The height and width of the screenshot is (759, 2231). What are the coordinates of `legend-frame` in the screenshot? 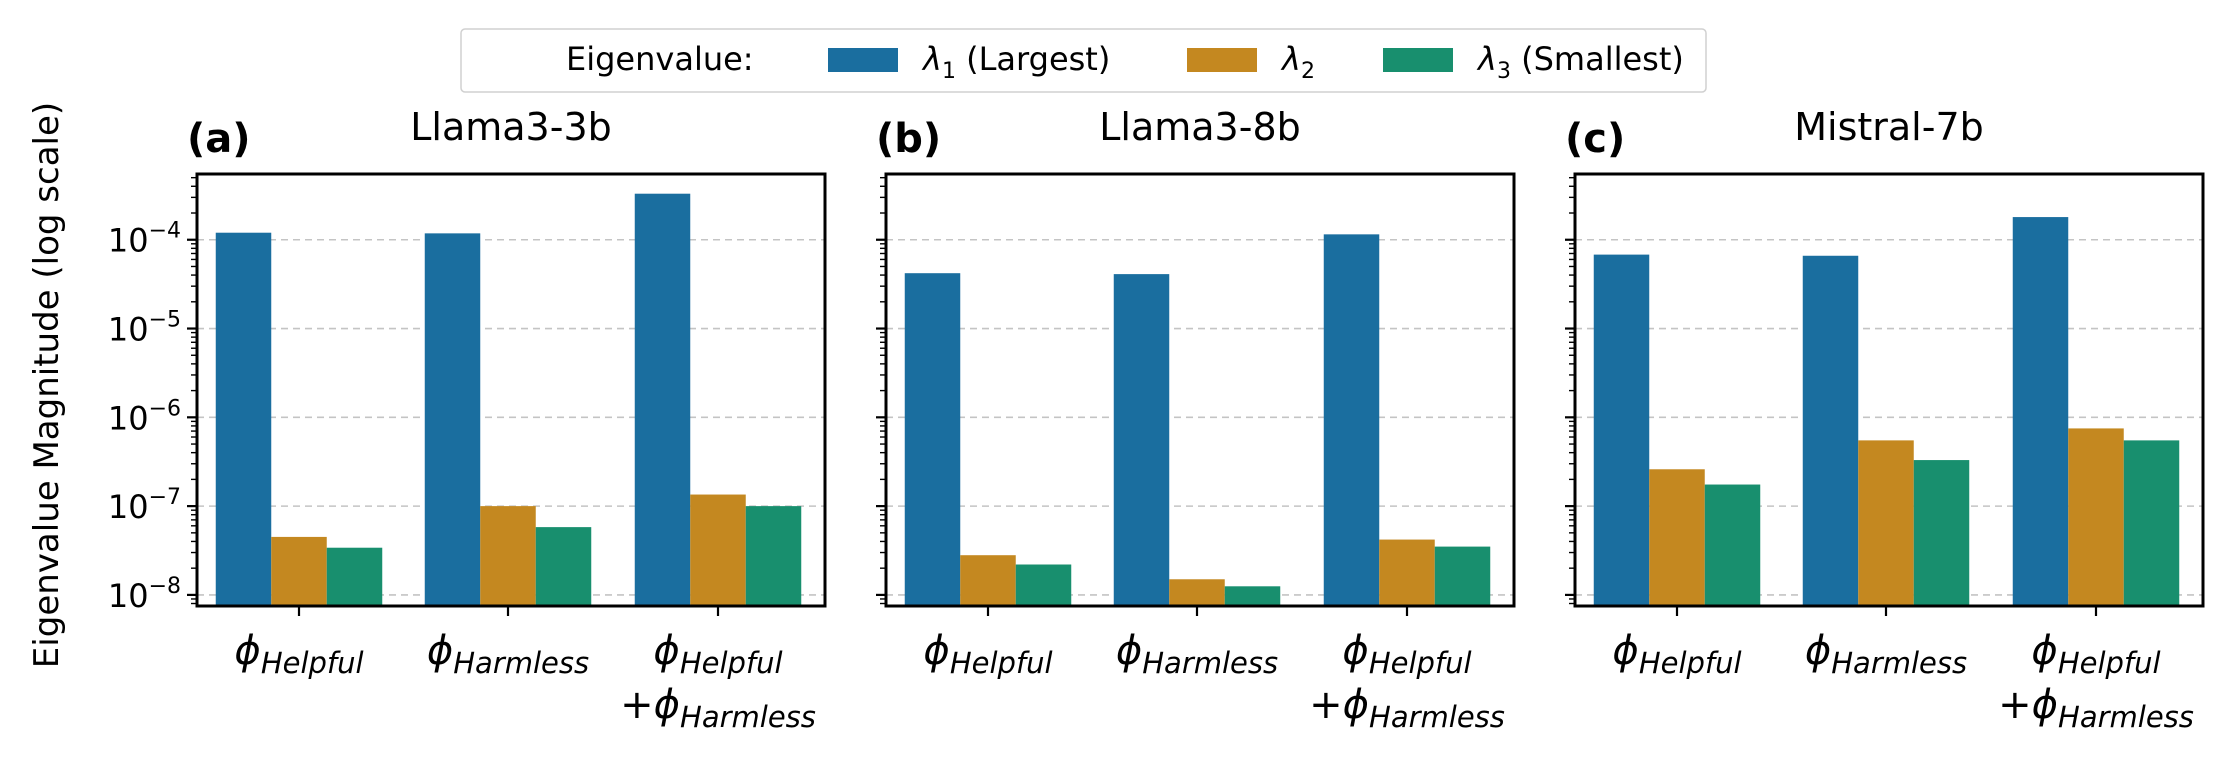 It's located at (1083, 60).